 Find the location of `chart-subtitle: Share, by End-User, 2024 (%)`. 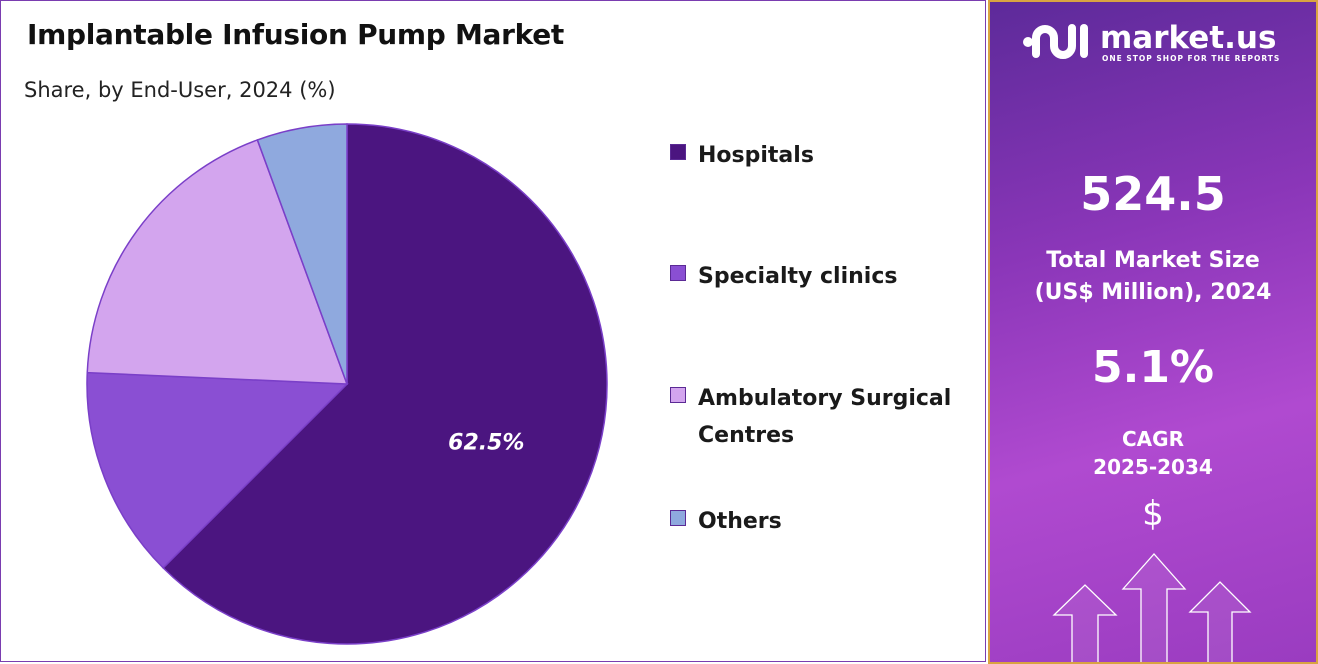

chart-subtitle: Share, by End-User, 2024 (%) is located at coordinates (180, 90).